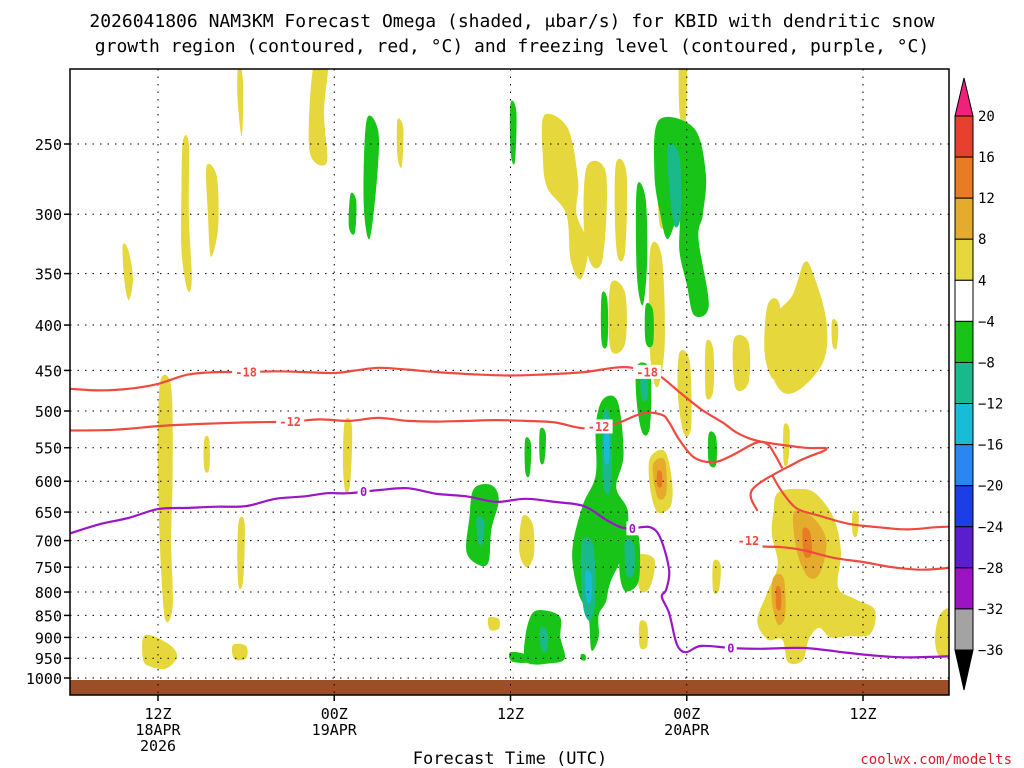 The image size is (1024, 768). Describe the element at coordinates (986, 199) in the screenshot. I see `colorbar-tick-label: 12` at that location.